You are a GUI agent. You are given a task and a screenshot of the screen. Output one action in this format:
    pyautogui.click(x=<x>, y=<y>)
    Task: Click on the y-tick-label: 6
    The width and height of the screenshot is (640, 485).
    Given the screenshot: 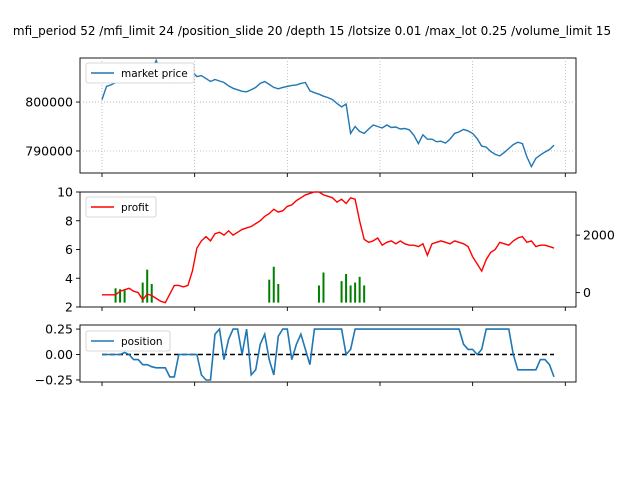 What is the action you would take?
    pyautogui.click(x=69, y=249)
    